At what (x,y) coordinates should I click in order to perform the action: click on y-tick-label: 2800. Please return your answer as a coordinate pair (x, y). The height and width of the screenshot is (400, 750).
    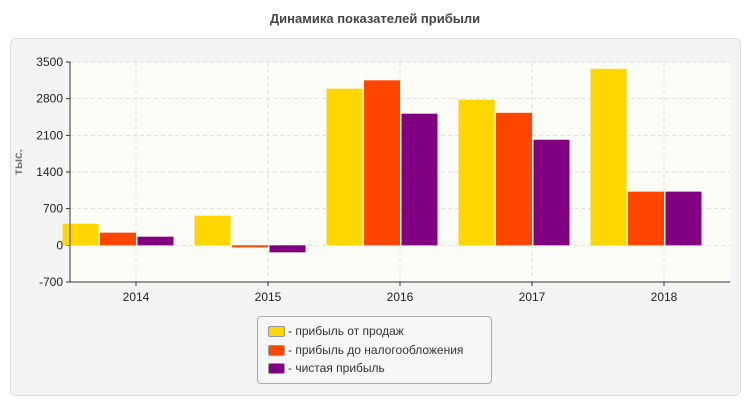
    Looking at the image, I should click on (49, 99).